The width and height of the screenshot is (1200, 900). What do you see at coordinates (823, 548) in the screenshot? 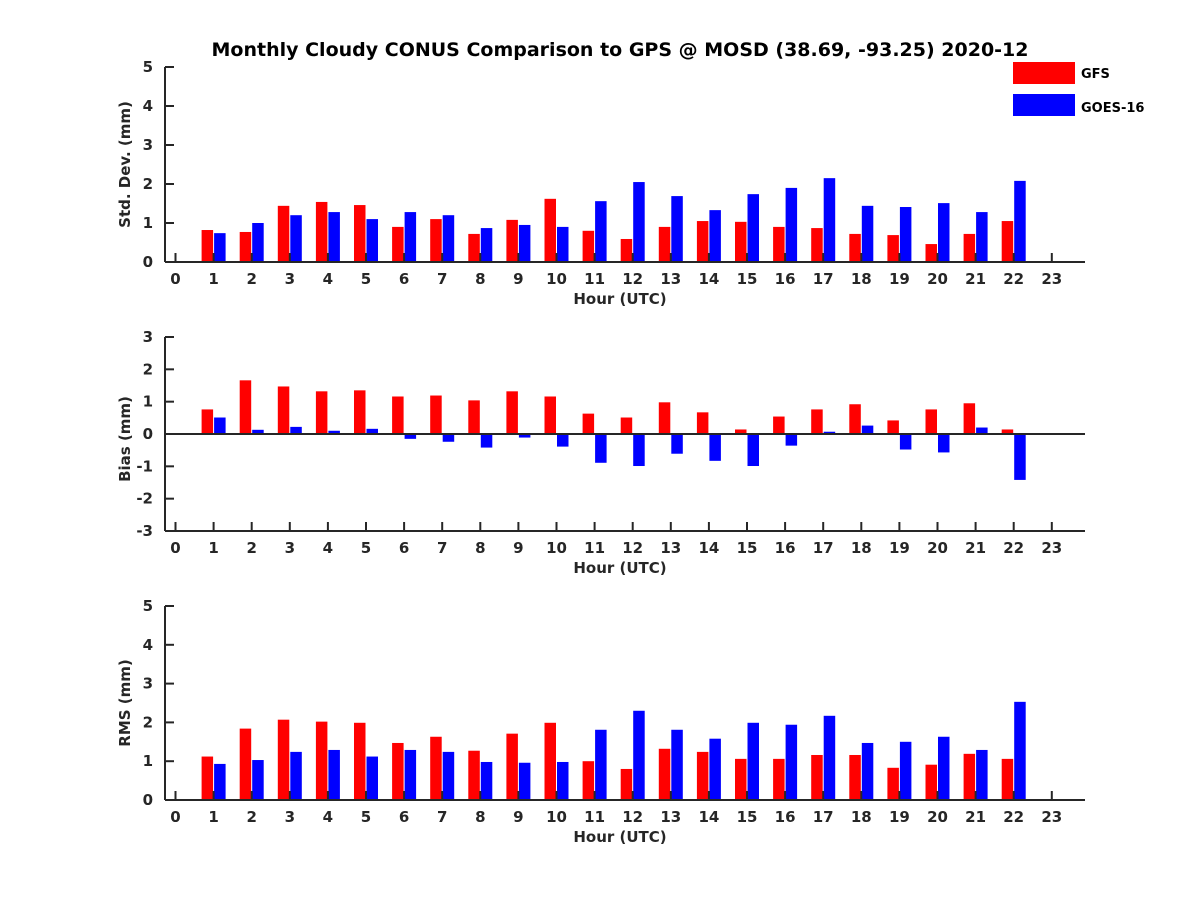
I see `x-tick-label: 17` at bounding box center [823, 548].